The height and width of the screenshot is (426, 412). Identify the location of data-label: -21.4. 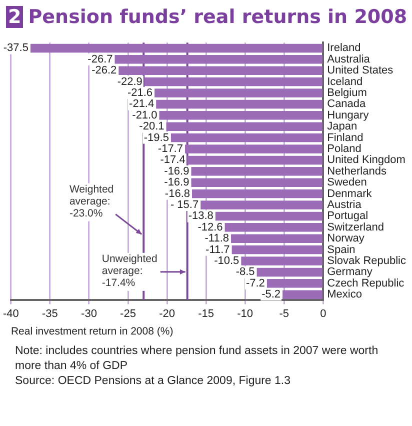
(141, 104).